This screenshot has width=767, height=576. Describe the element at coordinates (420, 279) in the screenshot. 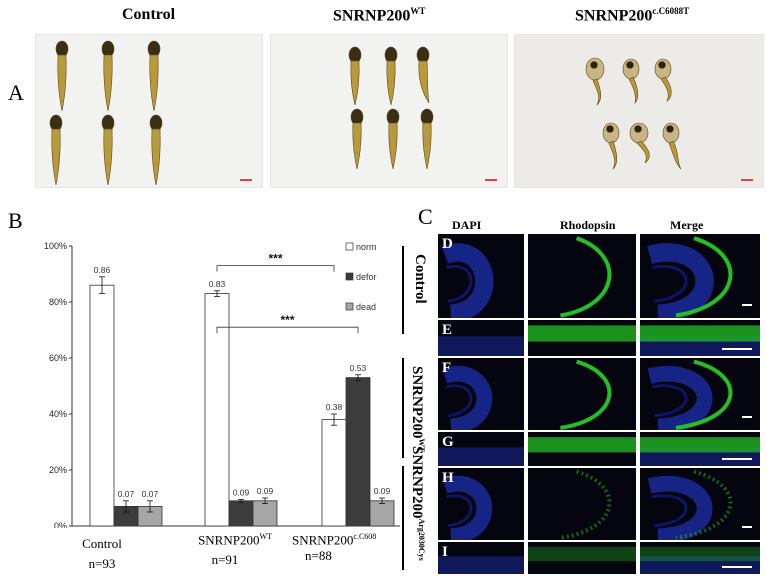

I see `row-label-control: Control` at that location.